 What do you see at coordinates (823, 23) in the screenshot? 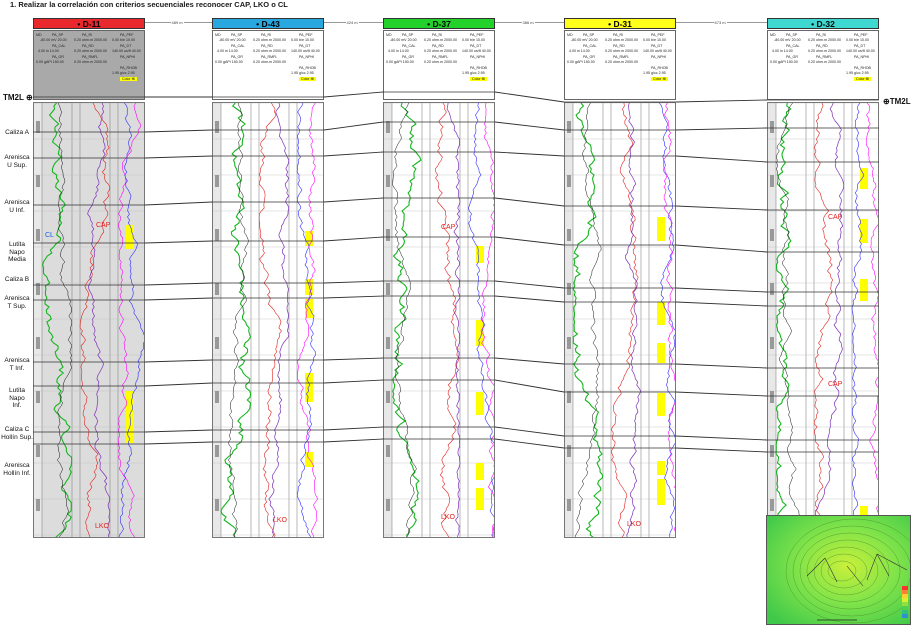
I see `well-name: • D-32` at bounding box center [823, 23].